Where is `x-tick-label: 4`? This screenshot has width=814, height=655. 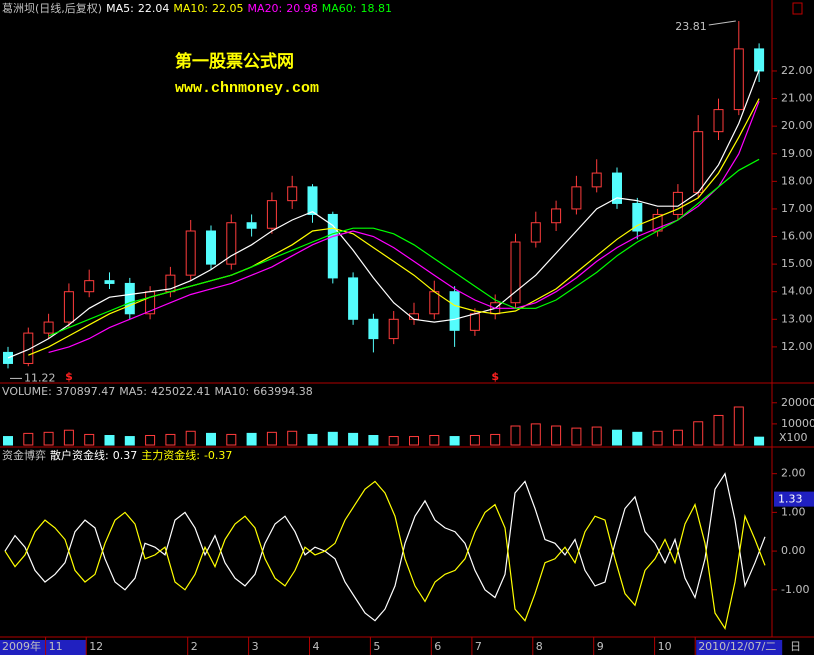
x-tick-label: 4 is located at coordinates (316, 646).